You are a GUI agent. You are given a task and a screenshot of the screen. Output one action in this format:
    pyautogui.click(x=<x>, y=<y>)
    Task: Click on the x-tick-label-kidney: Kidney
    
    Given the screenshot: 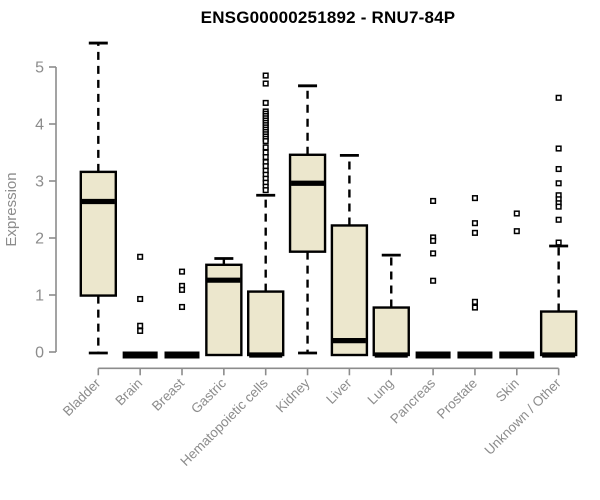 What is the action you would take?
    pyautogui.click(x=293, y=395)
    